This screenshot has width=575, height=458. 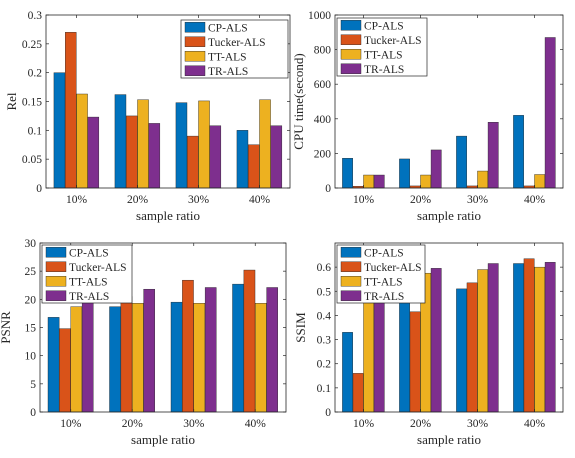 I want to click on y-tick-label: 0.3, so click(x=324, y=341).